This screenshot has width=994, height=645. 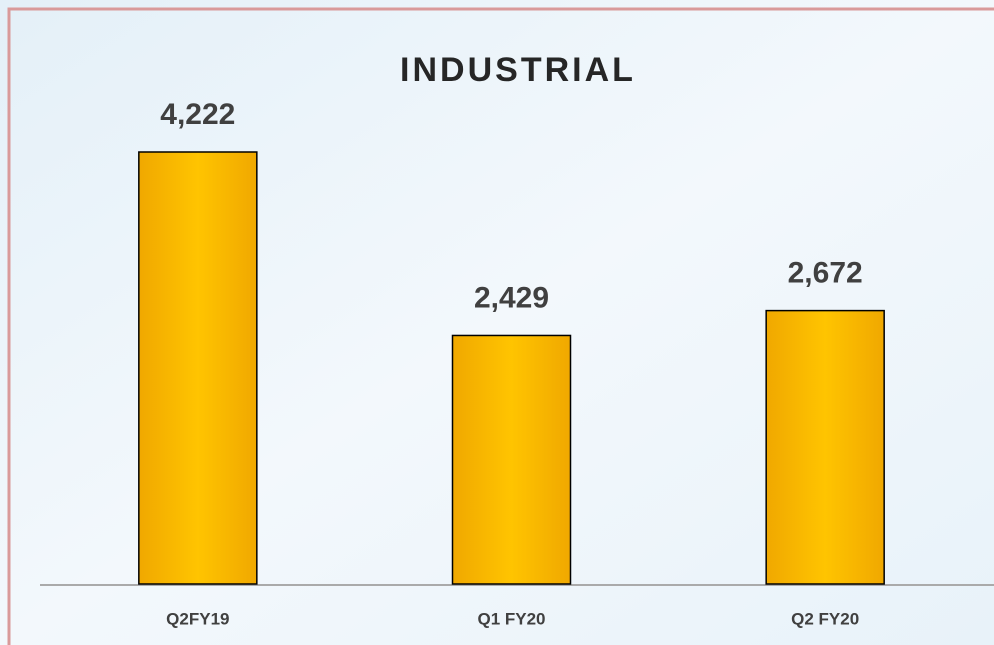 What do you see at coordinates (511, 297) in the screenshot?
I see `value-label: 2,429` at bounding box center [511, 297].